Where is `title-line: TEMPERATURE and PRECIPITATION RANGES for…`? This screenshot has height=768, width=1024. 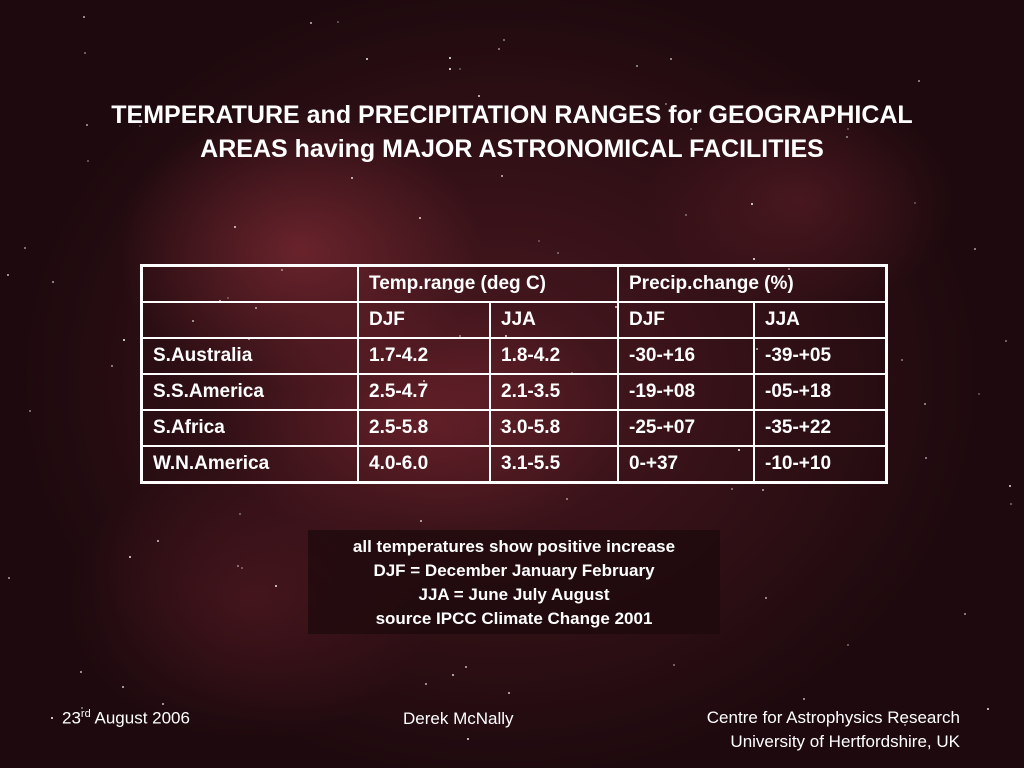 title-line: TEMPERATURE and PRECIPITATION RANGES for… is located at coordinates (512, 115).